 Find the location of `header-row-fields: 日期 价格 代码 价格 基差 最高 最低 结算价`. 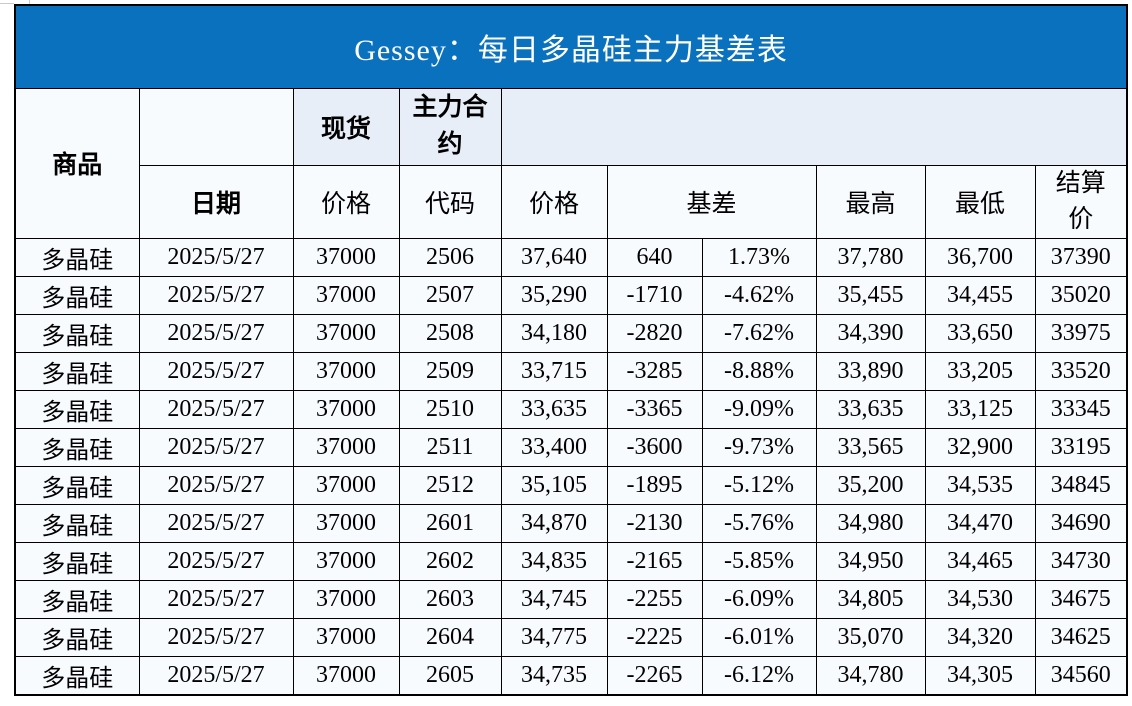

header-row-fields: 日期 价格 代码 价格 基差 最高 最低 结算价 is located at coordinates (571, 201).